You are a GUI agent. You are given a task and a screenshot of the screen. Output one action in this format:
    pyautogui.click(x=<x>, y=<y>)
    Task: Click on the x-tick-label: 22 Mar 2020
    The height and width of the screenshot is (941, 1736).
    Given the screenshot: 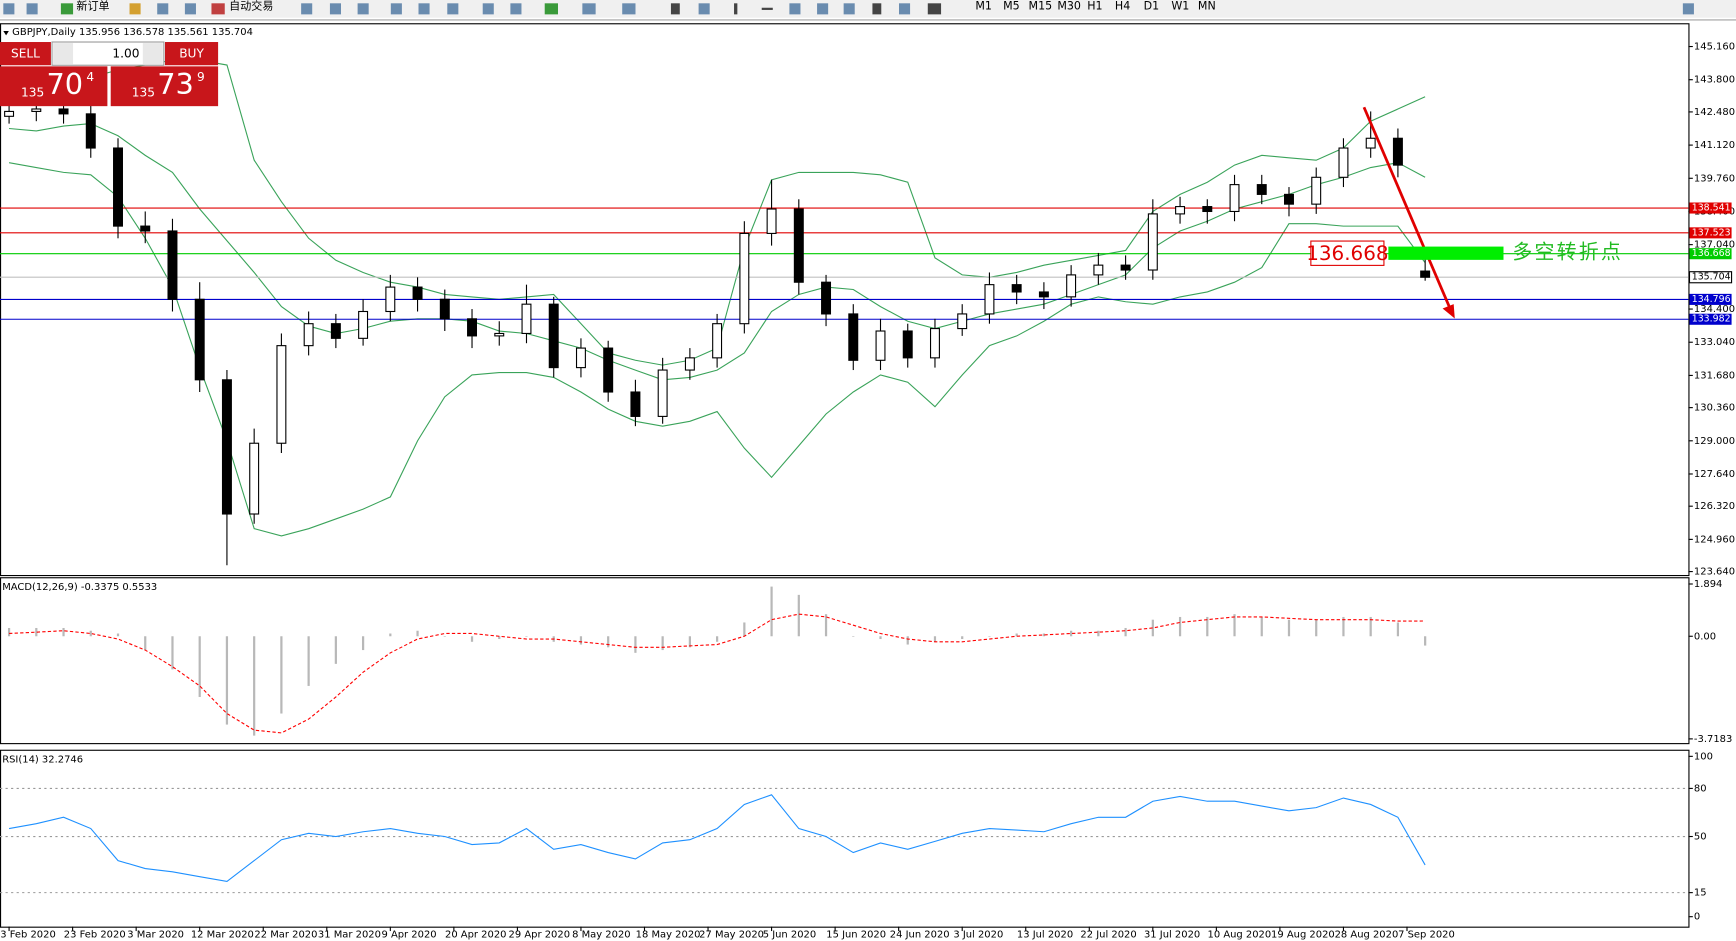 What is the action you would take?
    pyautogui.click(x=285, y=934)
    